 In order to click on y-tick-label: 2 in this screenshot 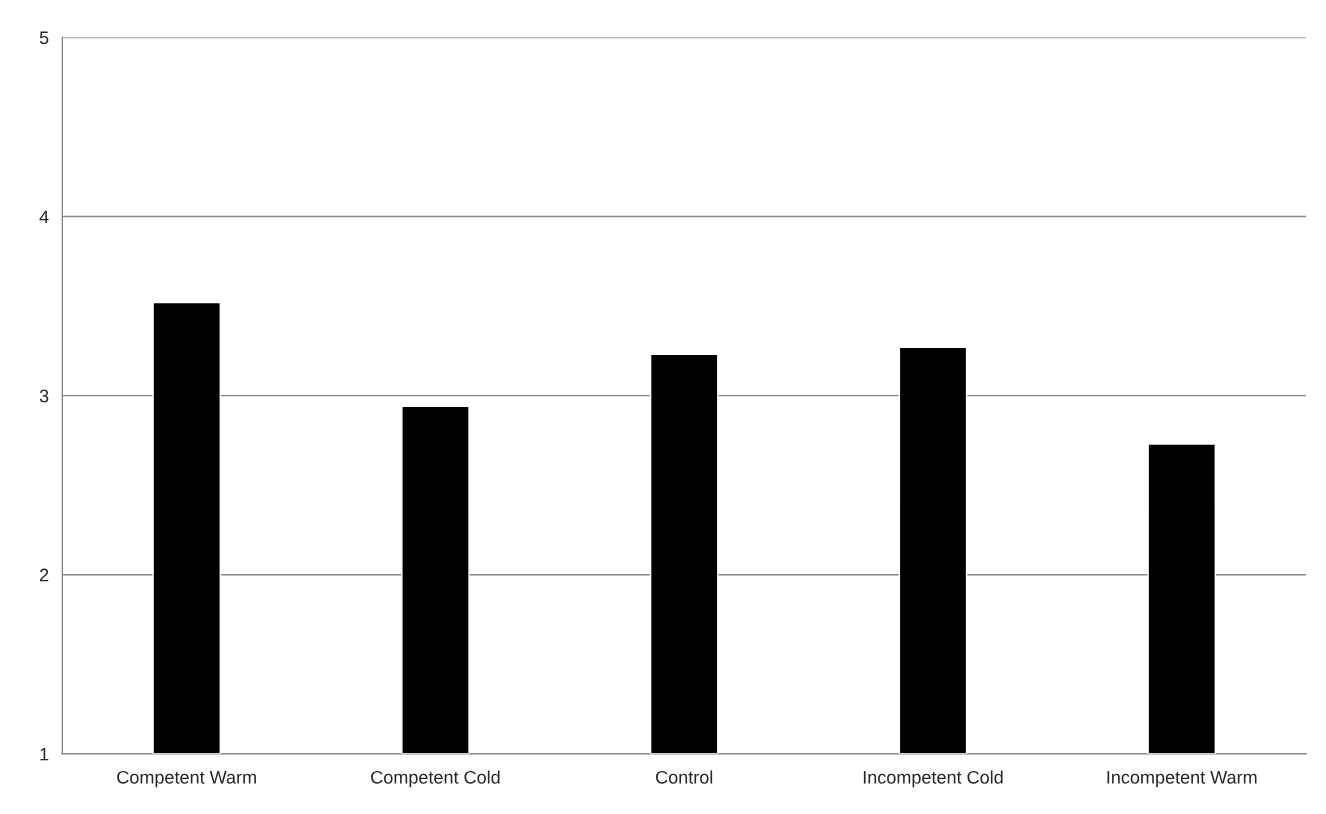, I will do `click(44, 575)`.